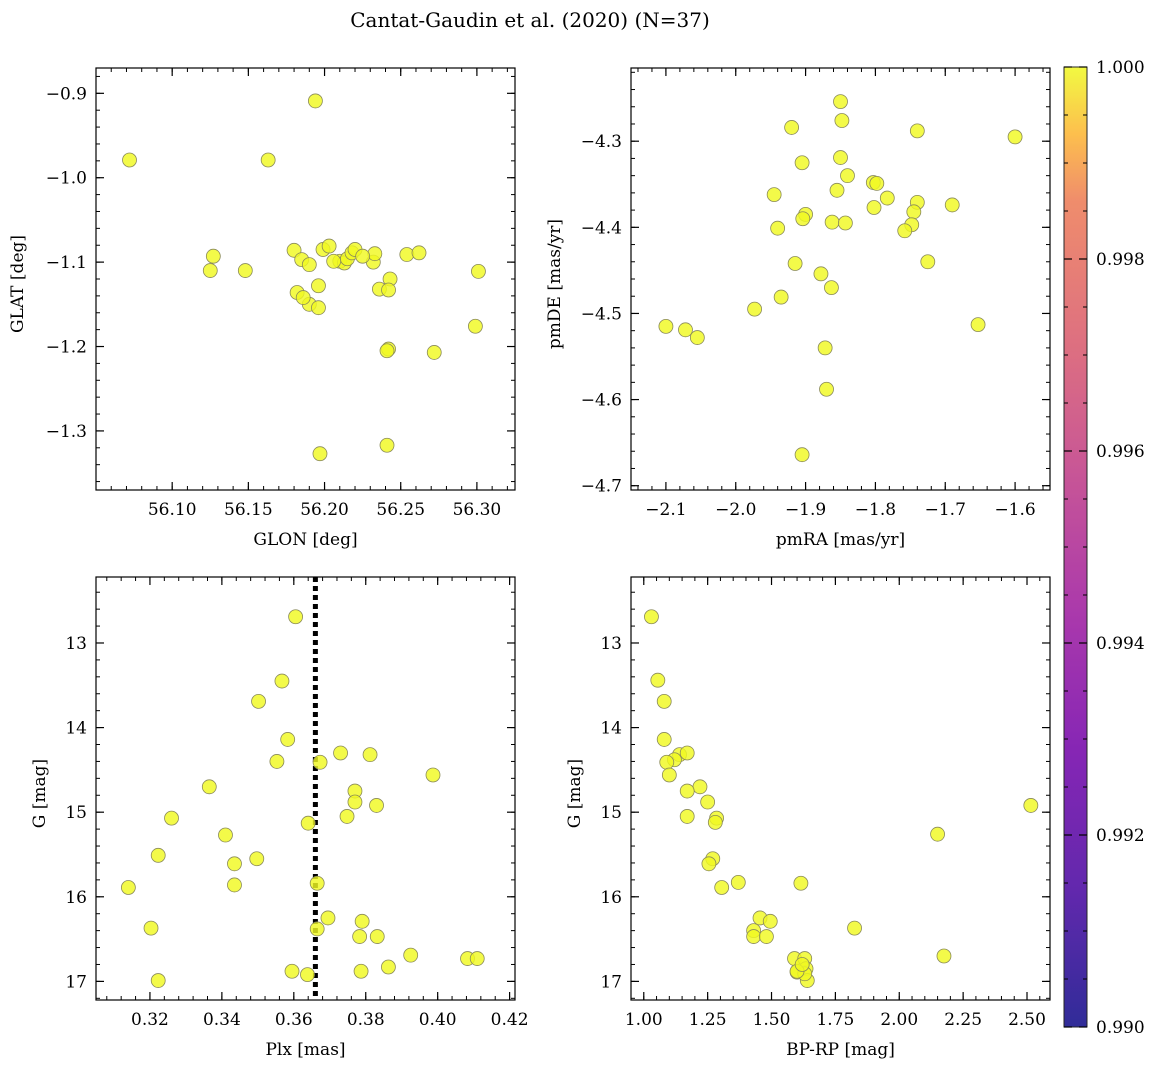  Describe the element at coordinates (644, 1020) in the screenshot. I see `x-tick-label: 1.00` at that location.